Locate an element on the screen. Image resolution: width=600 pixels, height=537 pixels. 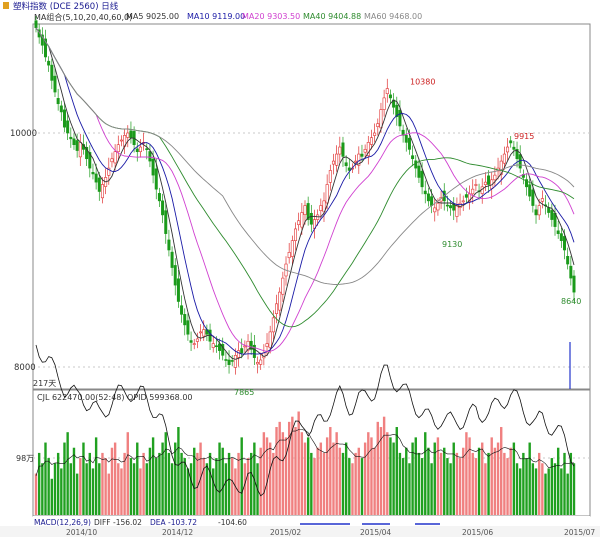
ma-group-label: MA组合(5,10,20,40,60,0) is located at coordinates (83, 17).